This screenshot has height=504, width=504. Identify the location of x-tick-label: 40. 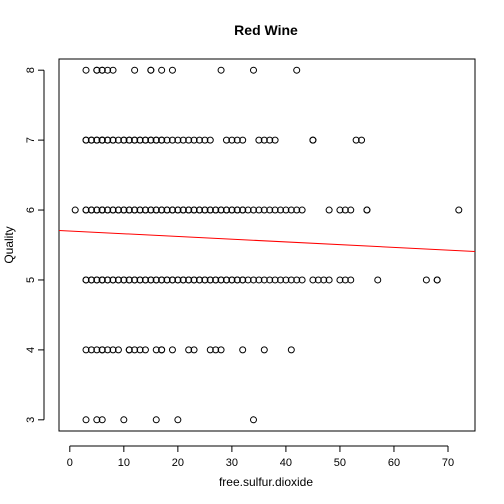
(286, 463).